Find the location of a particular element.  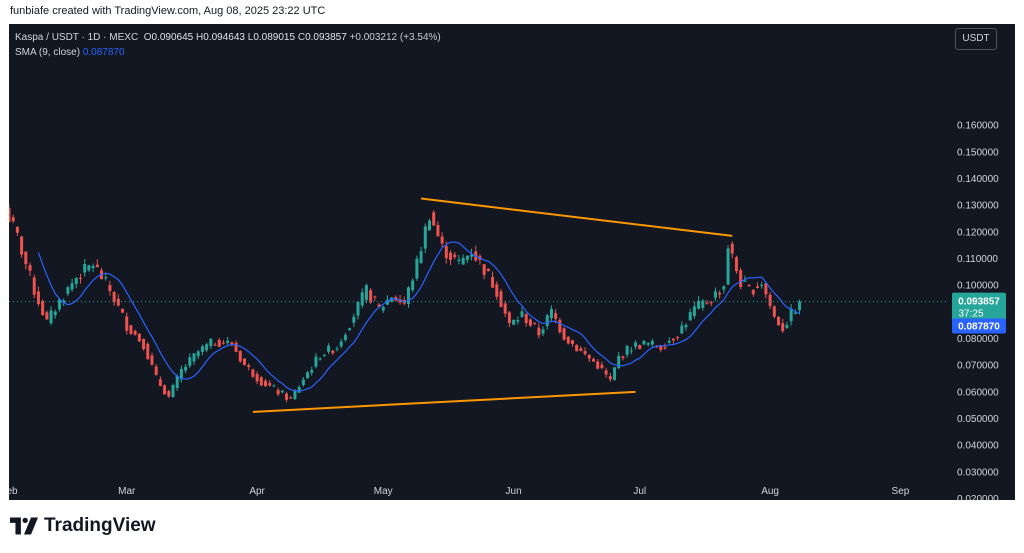

price-axis-label: 0.050000 is located at coordinates (978, 419).